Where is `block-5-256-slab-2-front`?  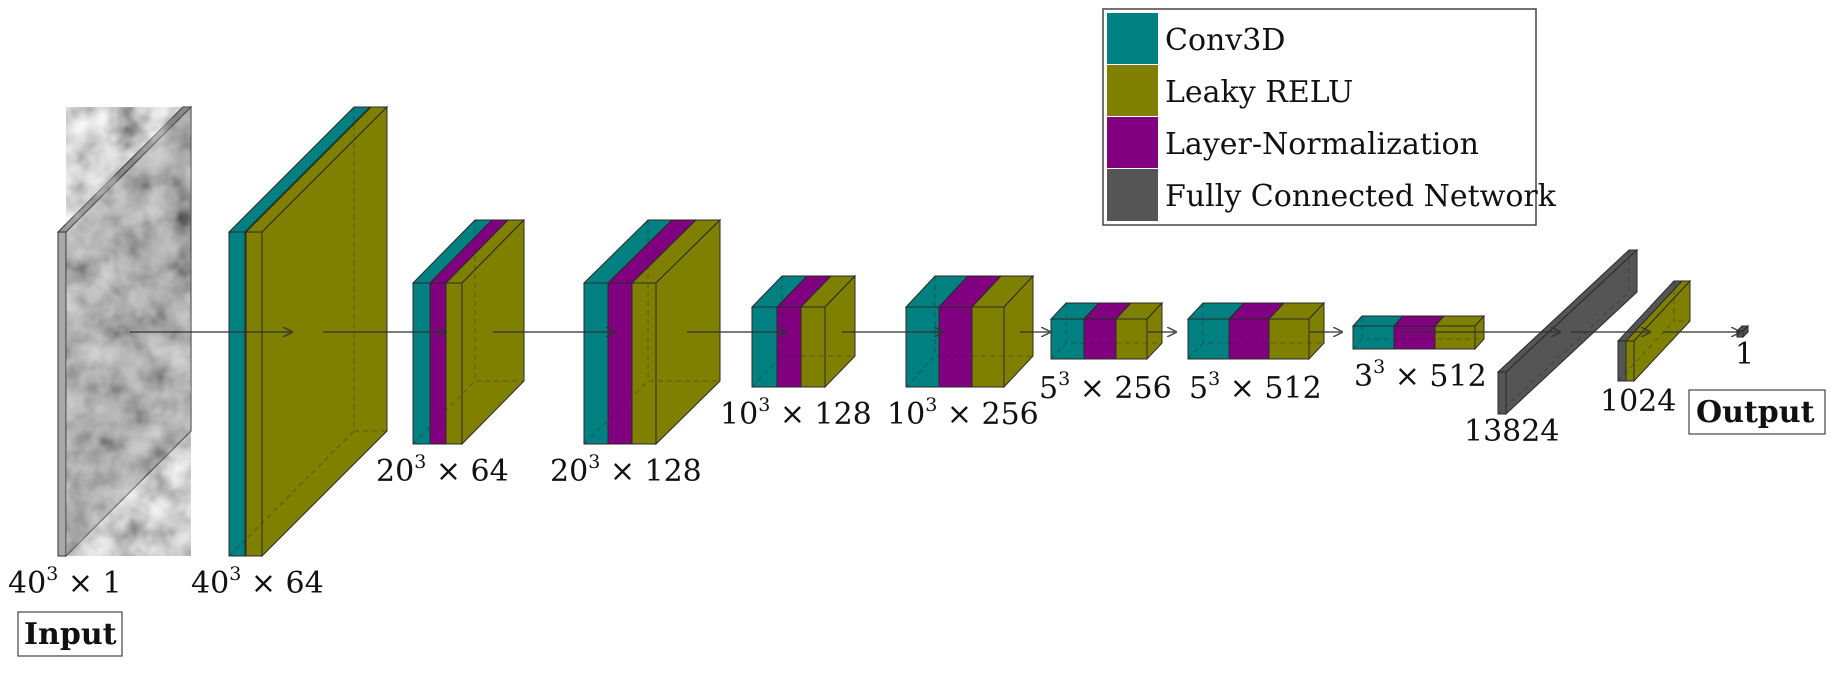
block-5-256-slab-2-front is located at coordinates (1131, 339).